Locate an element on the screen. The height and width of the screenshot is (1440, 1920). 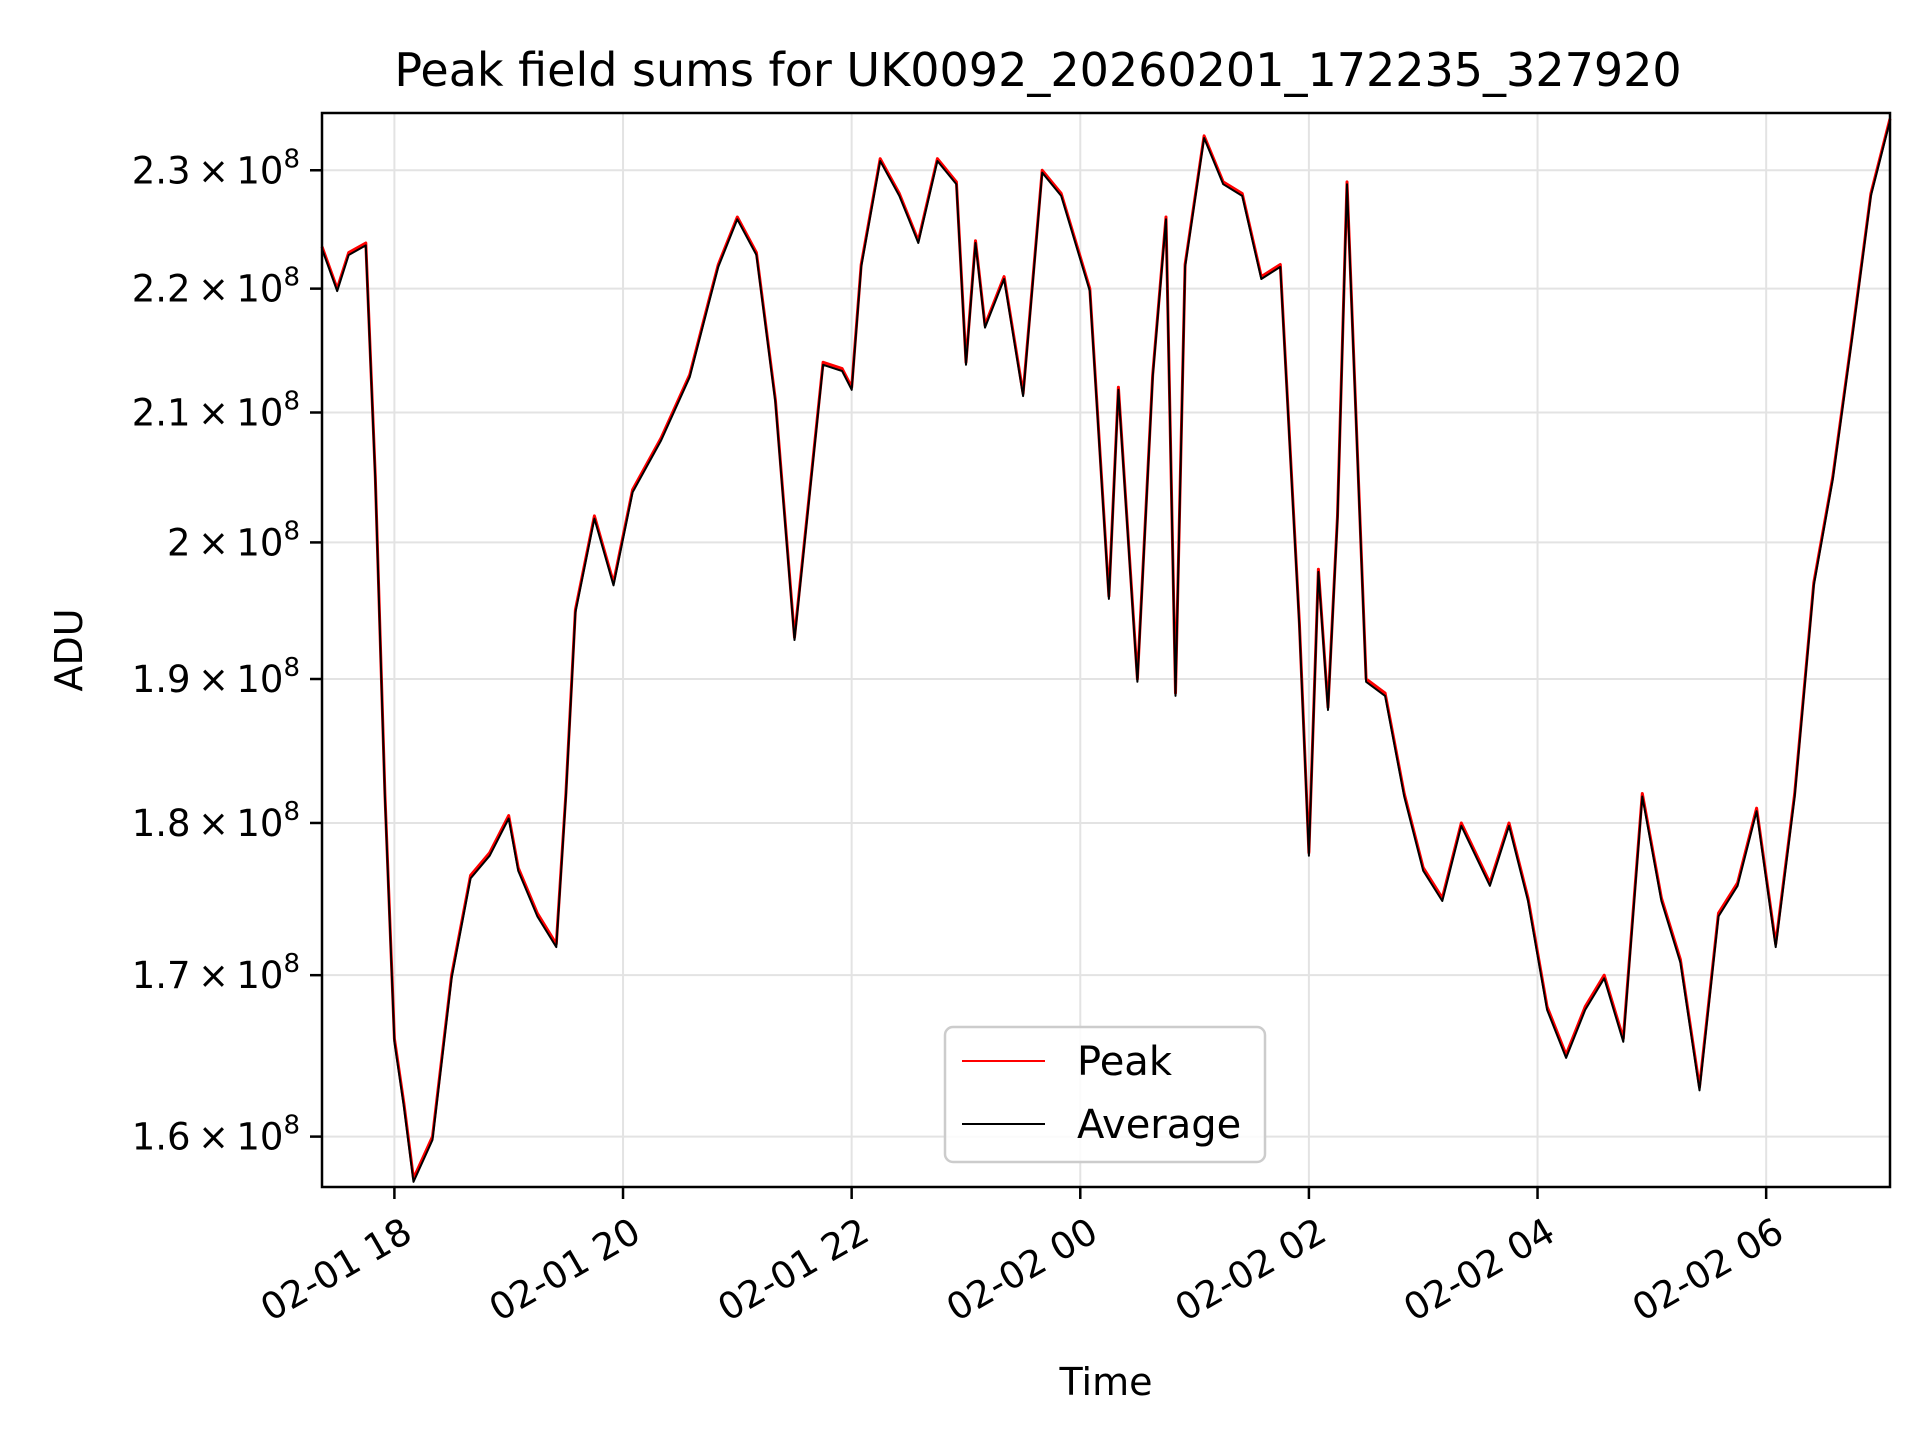
y-tick-mantissa: 2 is located at coordinates (179, 542).